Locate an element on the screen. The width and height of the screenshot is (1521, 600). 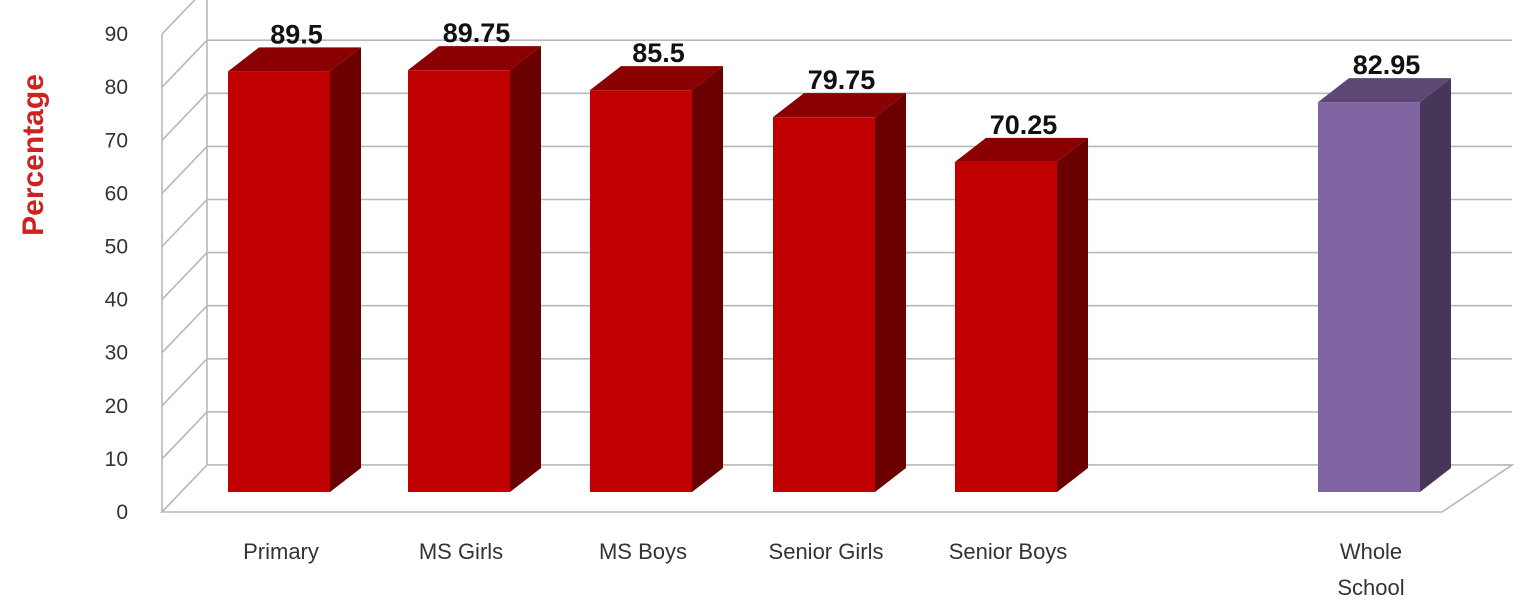
y-tick-label: 40 is located at coordinates (116, 300).